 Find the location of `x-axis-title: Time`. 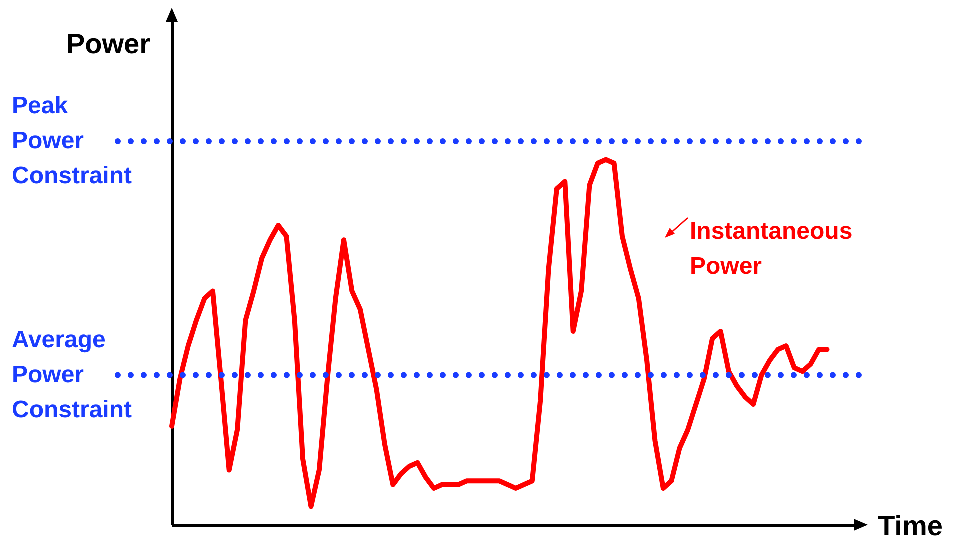

x-axis-title: Time is located at coordinates (910, 525).